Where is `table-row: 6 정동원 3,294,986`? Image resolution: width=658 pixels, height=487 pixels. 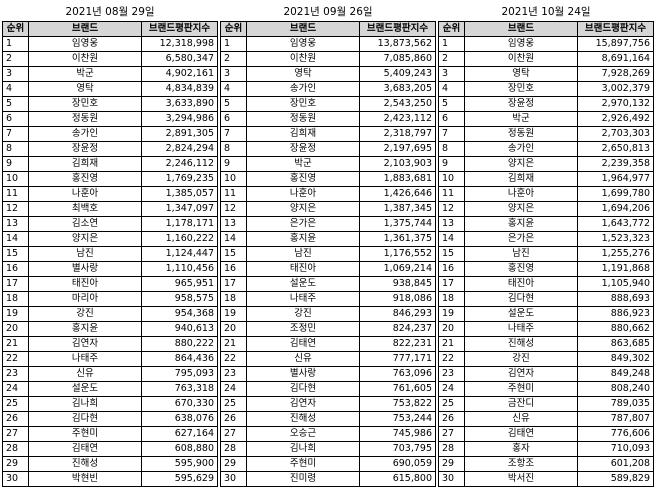 table-row: 6 정동원 3,294,986 is located at coordinates (110, 119).